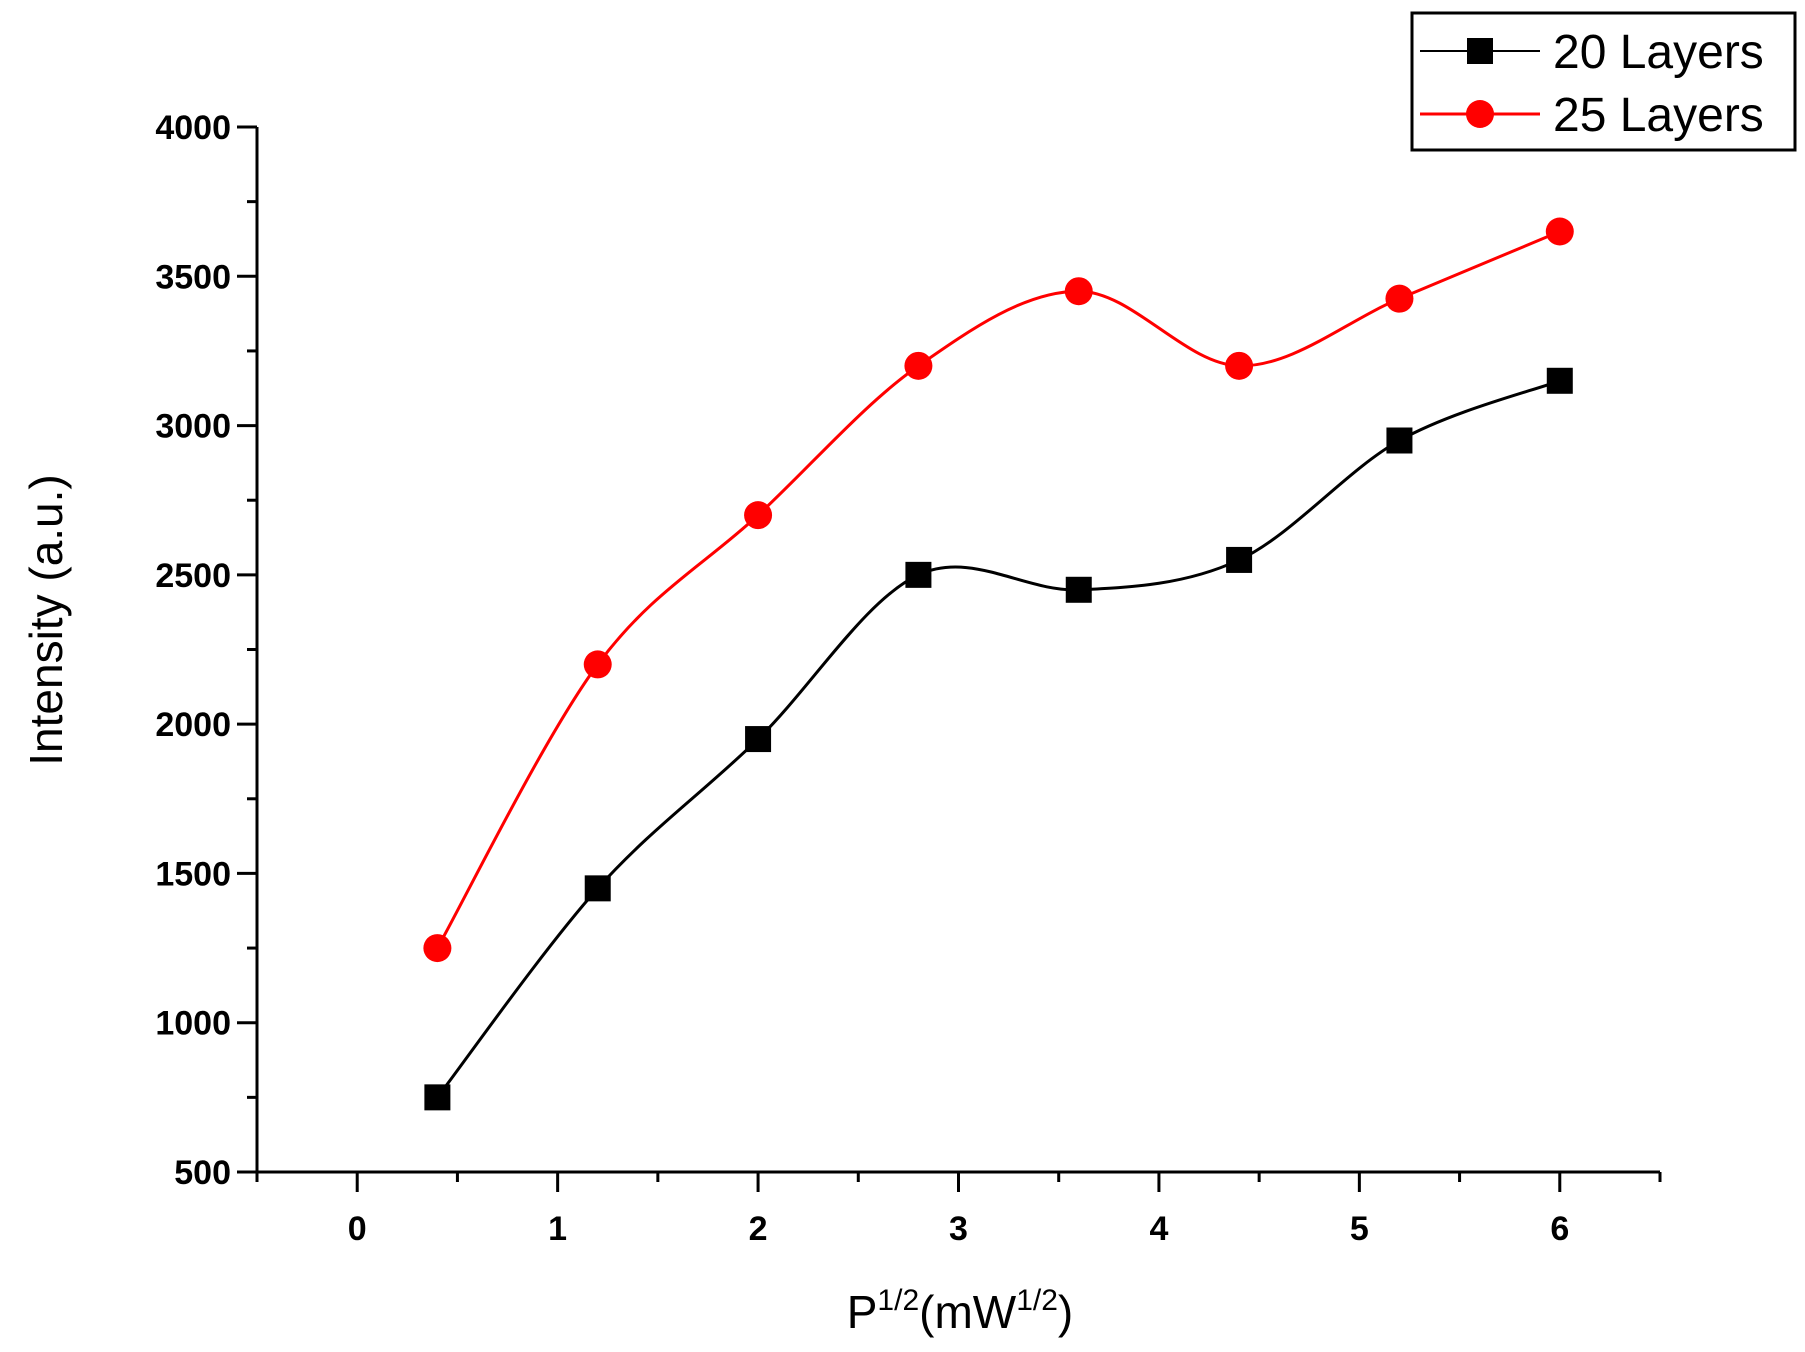 Image resolution: width=1805 pixels, height=1352 pixels. What do you see at coordinates (1359, 1229) in the screenshot?
I see `x-tick-label: 5` at bounding box center [1359, 1229].